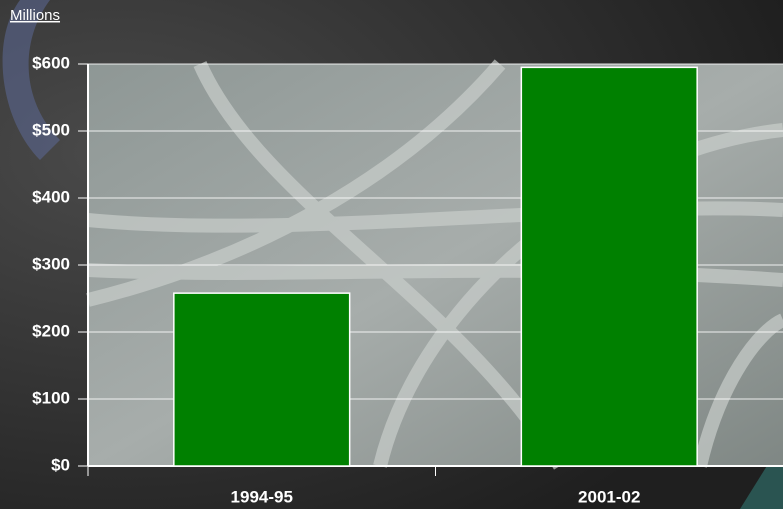 The image size is (783, 509). I want to click on y-tick-label: $300, so click(51, 263).